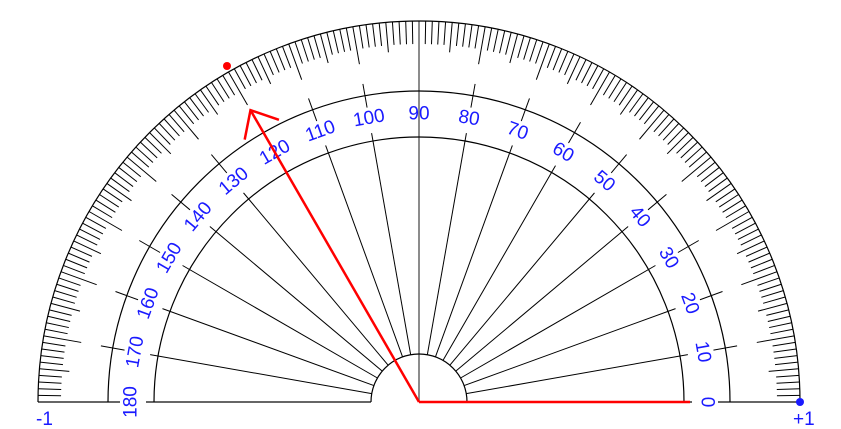 The height and width of the screenshot is (429, 841). I want to click on angle-label: 0, so click(707, 402).